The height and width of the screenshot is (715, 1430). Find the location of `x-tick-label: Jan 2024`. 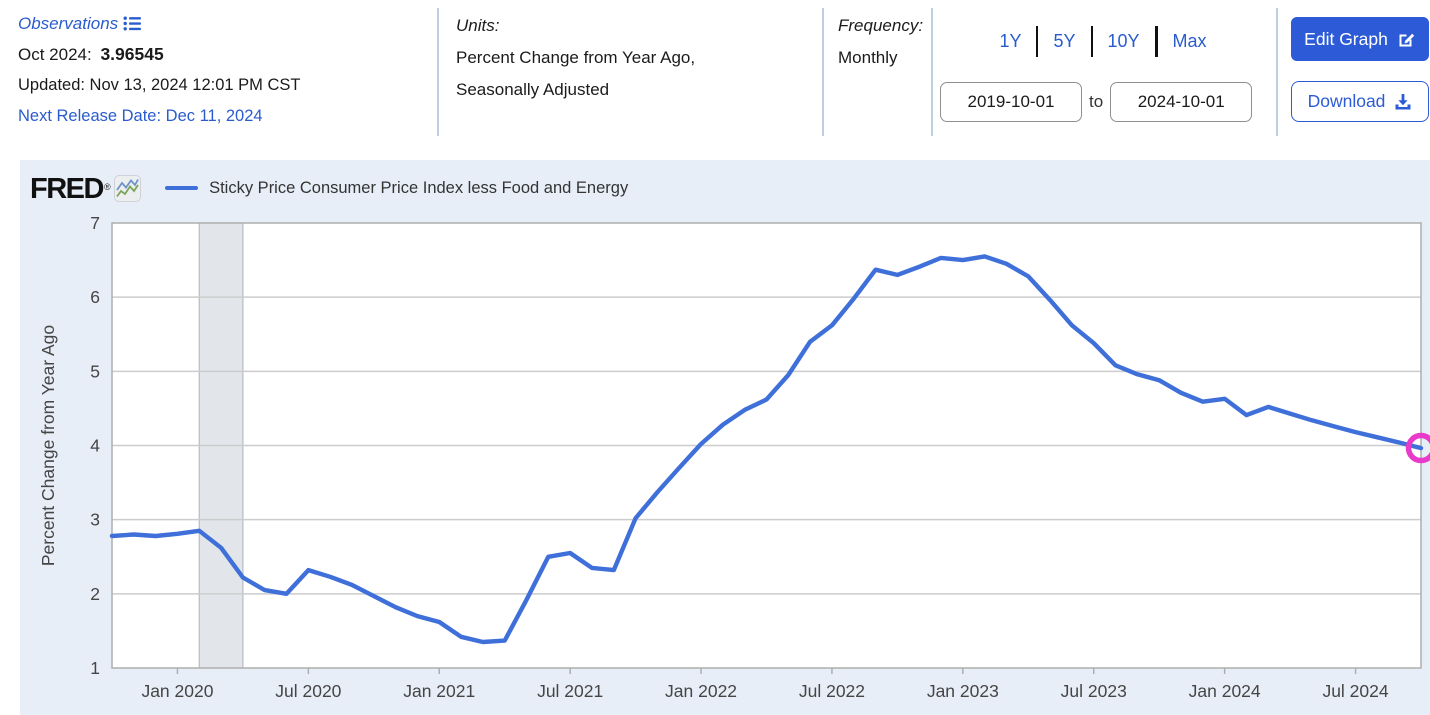

x-tick-label: Jan 2024 is located at coordinates (1225, 691).